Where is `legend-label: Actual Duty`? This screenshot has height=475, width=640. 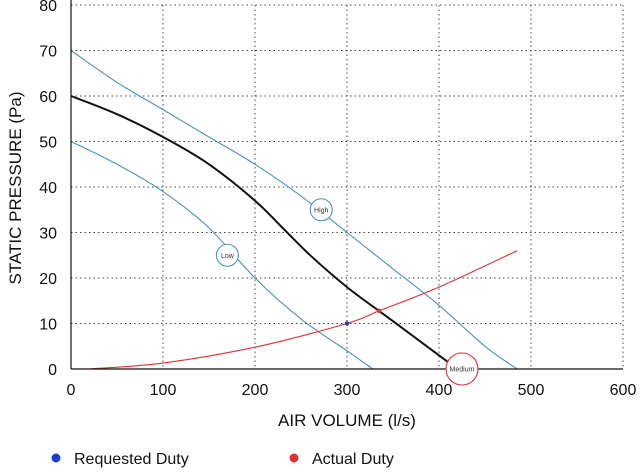 legend-label: Actual Duty is located at coordinates (353, 459).